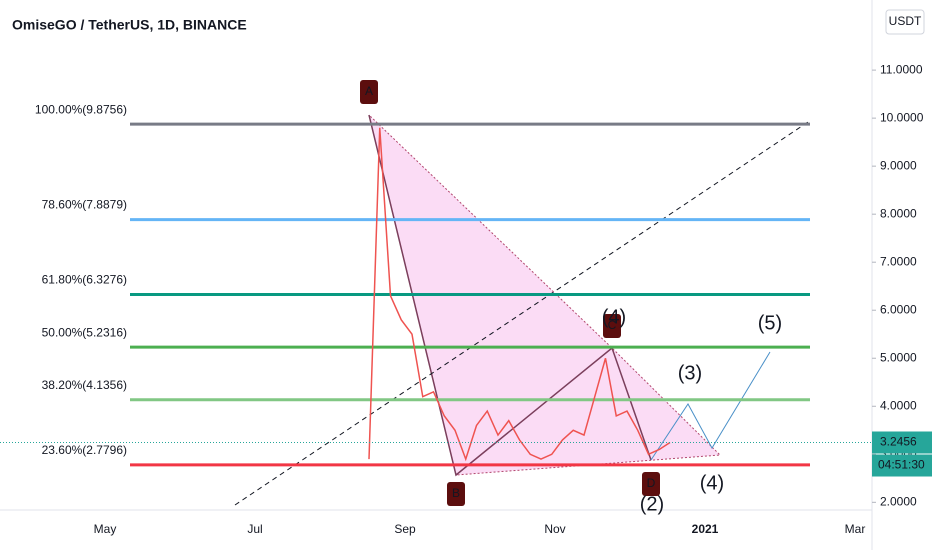  Describe the element at coordinates (898, 405) in the screenshot. I see `y-tick-label: 4.0000` at that location.